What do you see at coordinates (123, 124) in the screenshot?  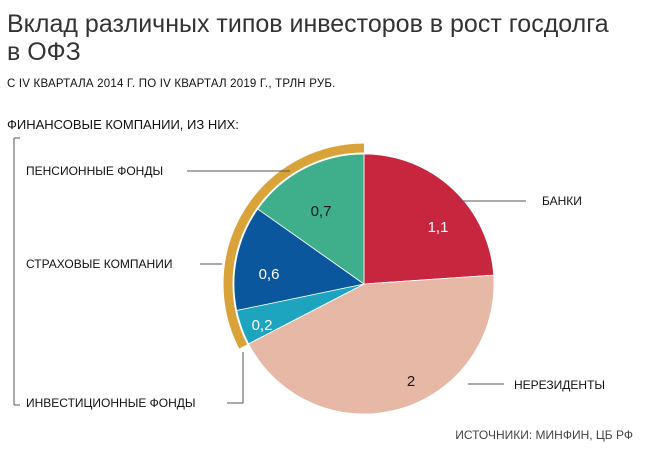 I see `financial-group-label: ФИНАНСОВЫЕ КОМПАНИИ, ИЗ НИХ:` at bounding box center [123, 124].